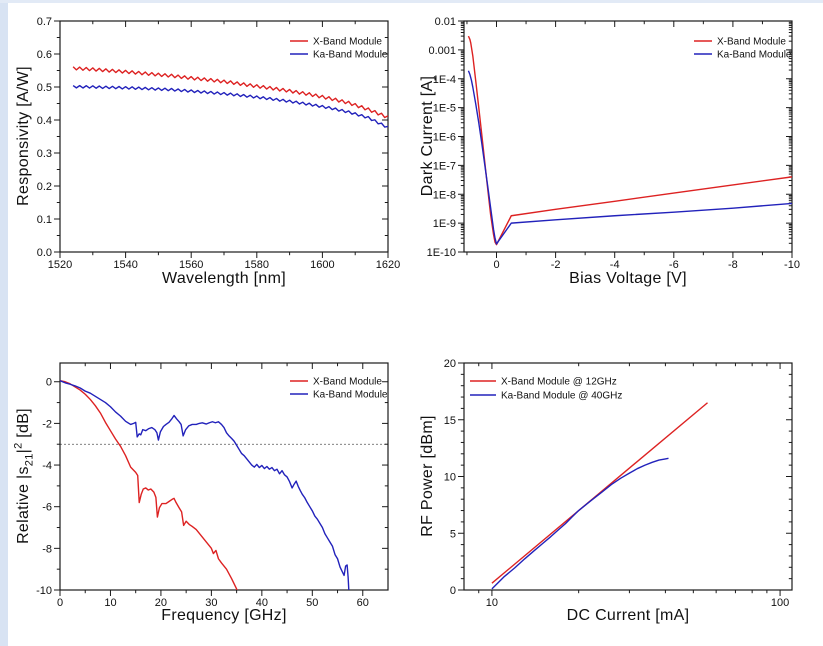 This screenshot has height=646, width=823. What do you see at coordinates (312, 603) in the screenshot?
I see `svg-text: 50` at bounding box center [312, 603].